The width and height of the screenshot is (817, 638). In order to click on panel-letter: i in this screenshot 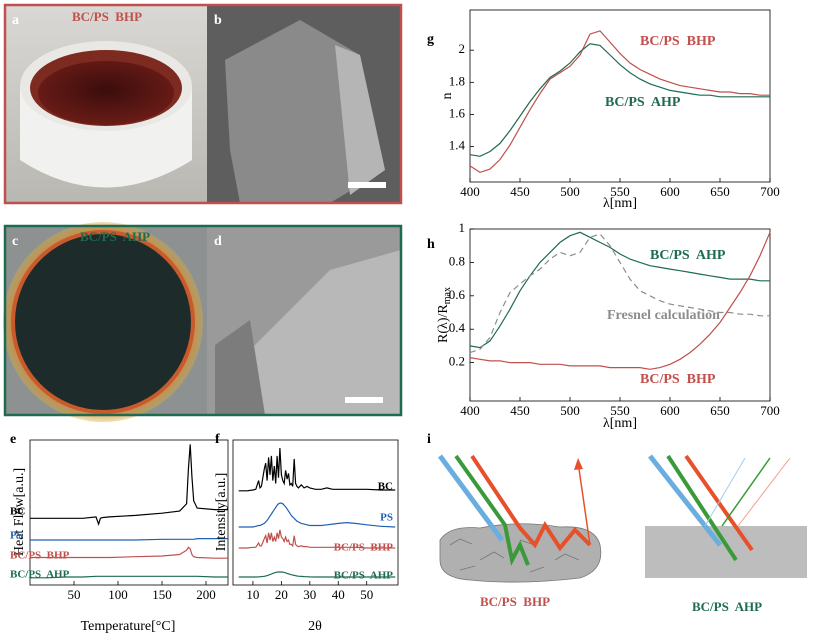, I will do `click(429, 439)`.